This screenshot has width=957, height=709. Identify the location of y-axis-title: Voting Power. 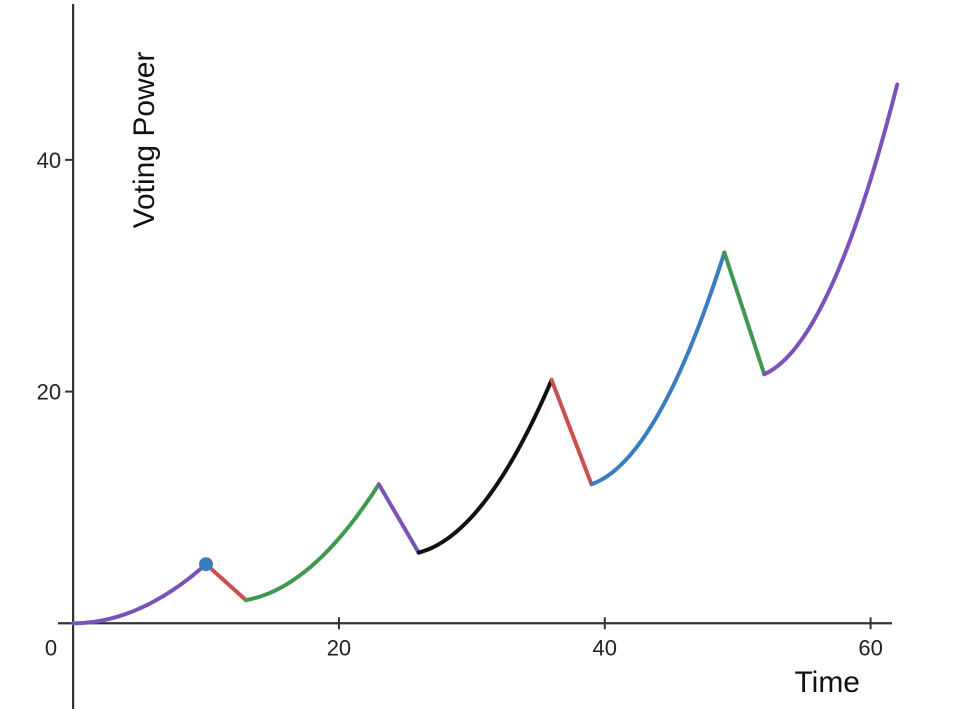
(144, 140).